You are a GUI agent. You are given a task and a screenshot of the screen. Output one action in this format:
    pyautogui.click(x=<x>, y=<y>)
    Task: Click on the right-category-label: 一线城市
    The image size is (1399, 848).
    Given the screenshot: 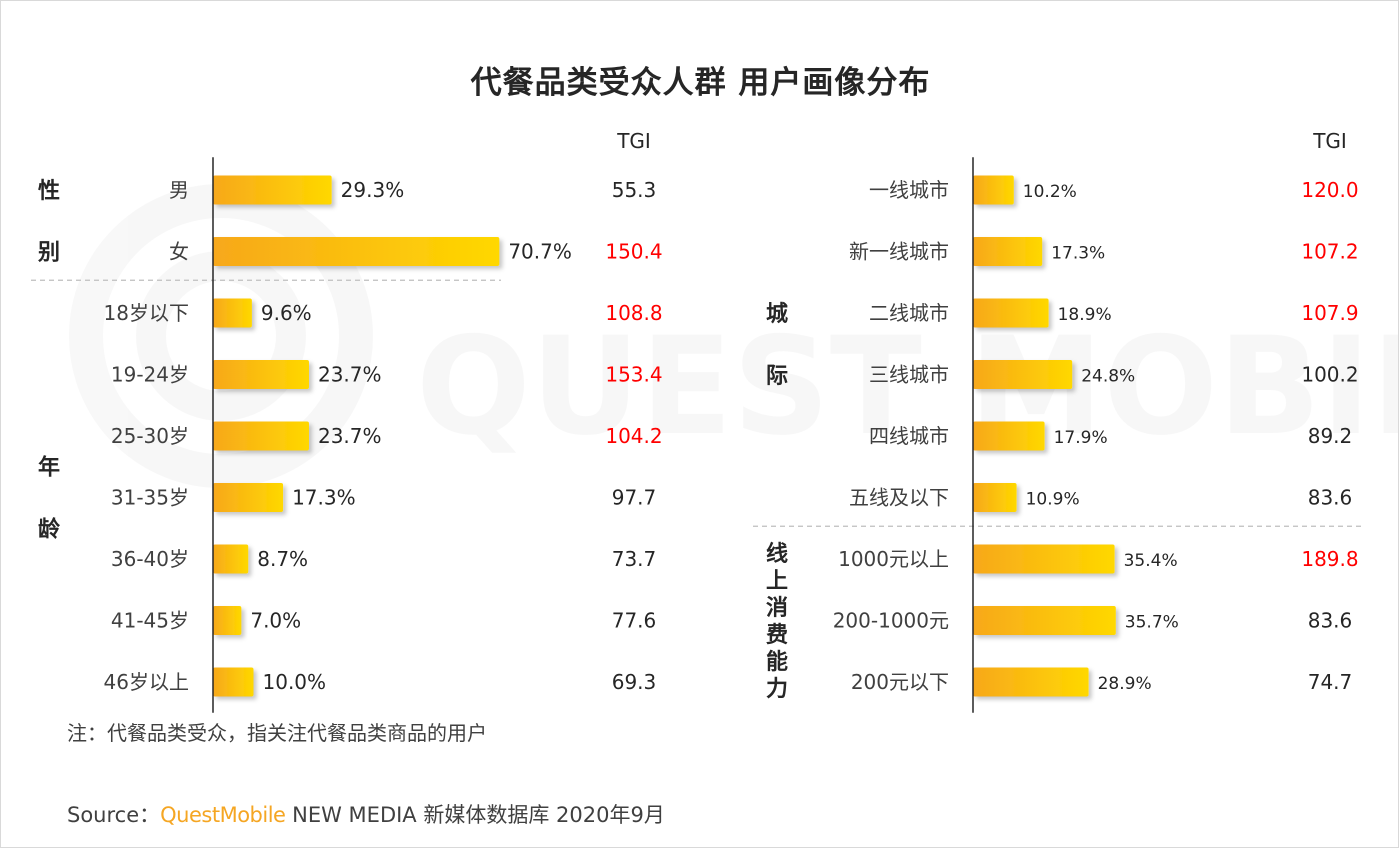 What is the action you would take?
    pyautogui.click(x=909, y=190)
    